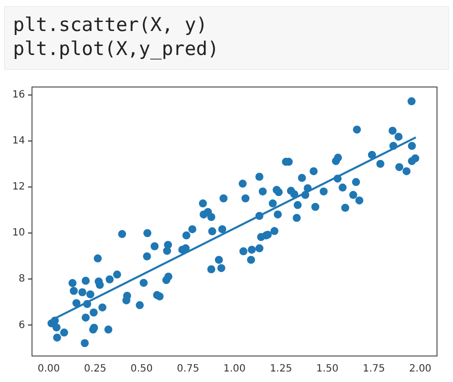  Describe the element at coordinates (18, 95) in the screenshot. I see `y-tick-label: 16` at that location.